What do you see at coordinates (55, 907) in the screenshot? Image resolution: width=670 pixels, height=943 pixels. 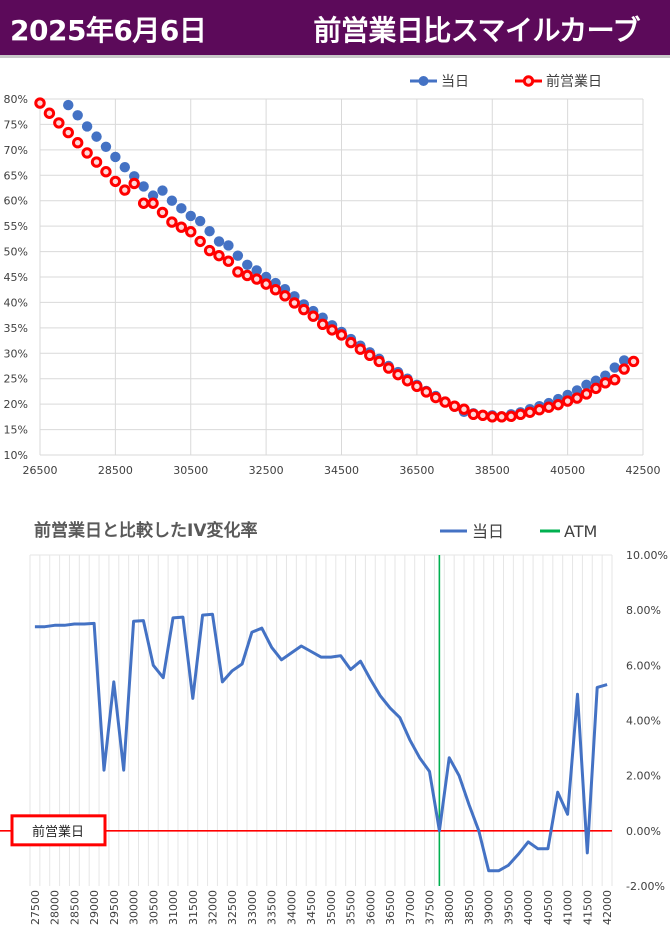 I see `x-tick-label: 28000` at bounding box center [55, 907].